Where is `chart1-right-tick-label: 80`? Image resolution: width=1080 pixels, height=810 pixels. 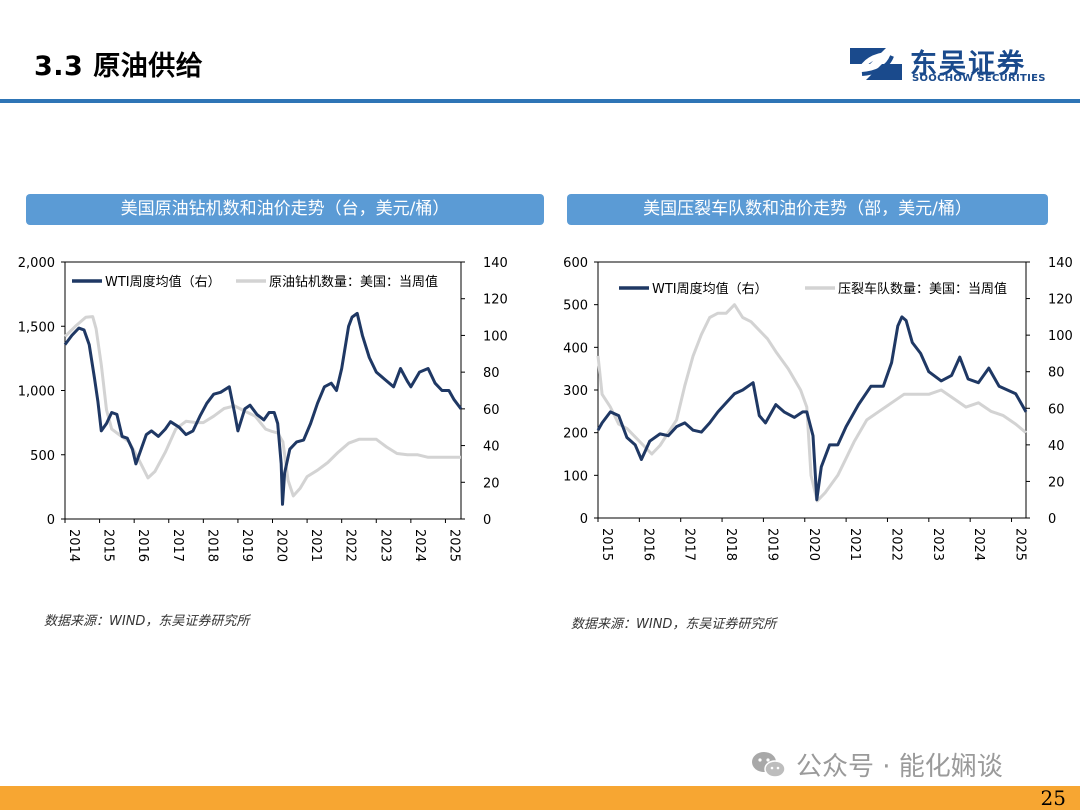
chart1-right-tick-label: 80 is located at coordinates (491, 373).